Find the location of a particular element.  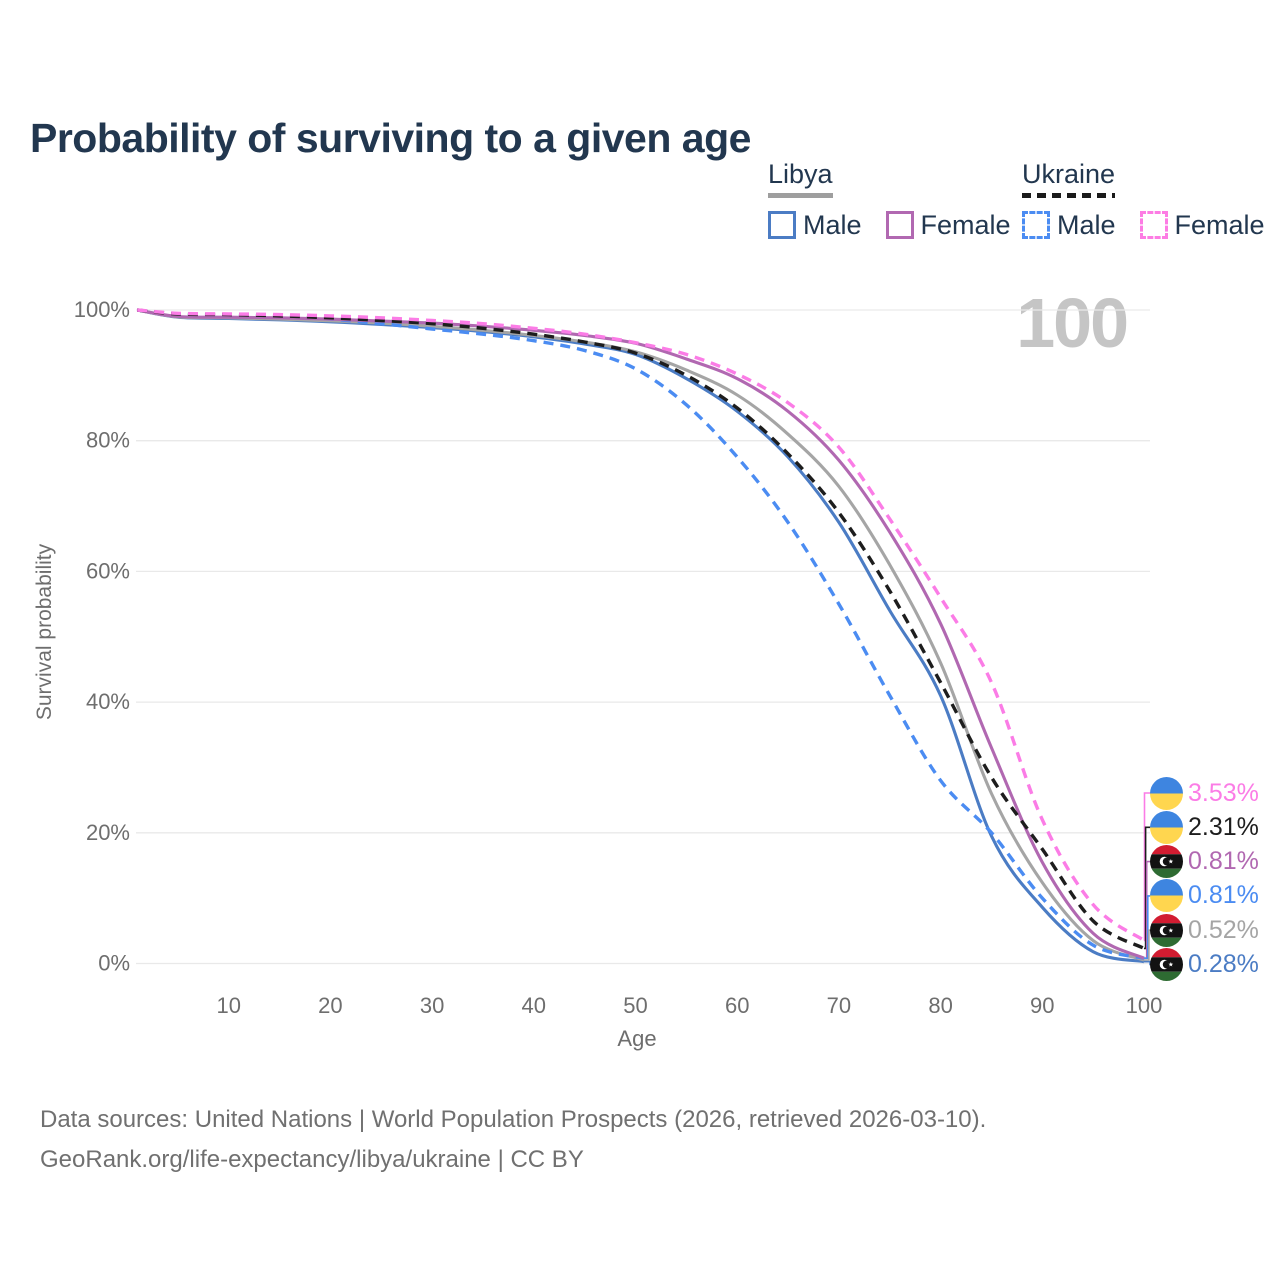

legend-item-libya-male: Male is located at coordinates (815, 225).